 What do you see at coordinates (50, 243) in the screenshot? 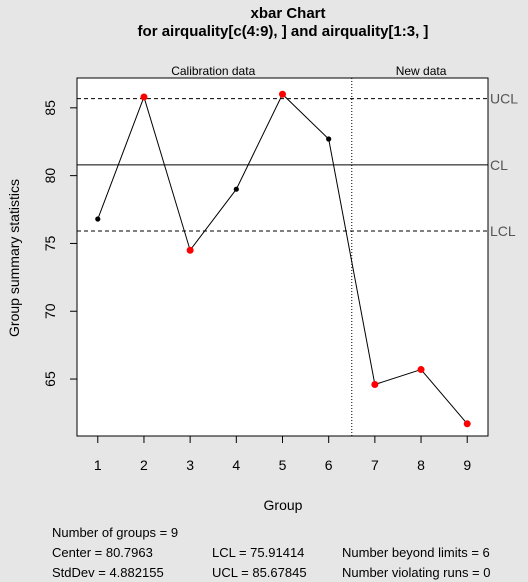
I see `y-tick-label: 75` at bounding box center [50, 243].